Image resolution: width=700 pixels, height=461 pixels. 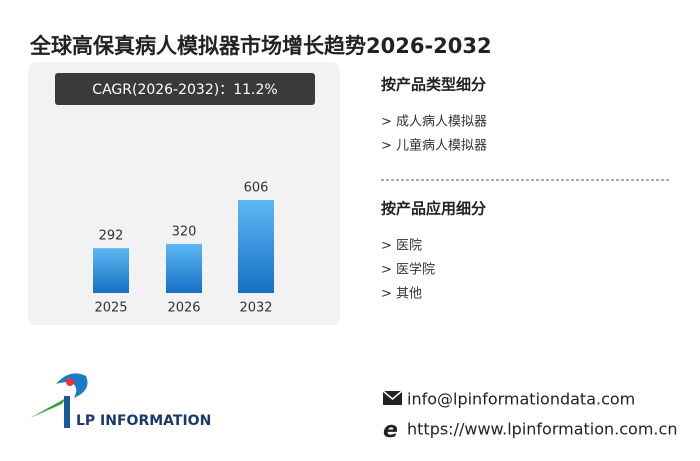 What do you see at coordinates (110, 308) in the screenshot?
I see `x-tick-label: 2025` at bounding box center [110, 308].